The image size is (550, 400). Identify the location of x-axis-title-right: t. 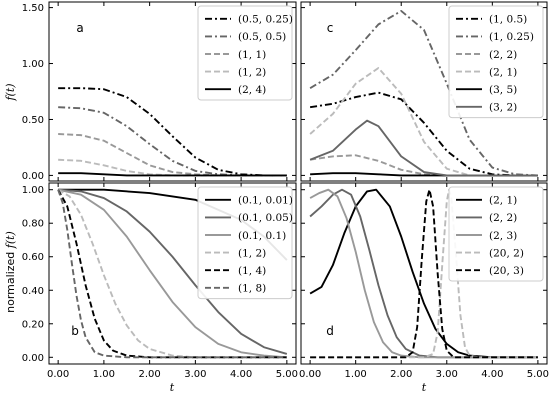
(424, 387).